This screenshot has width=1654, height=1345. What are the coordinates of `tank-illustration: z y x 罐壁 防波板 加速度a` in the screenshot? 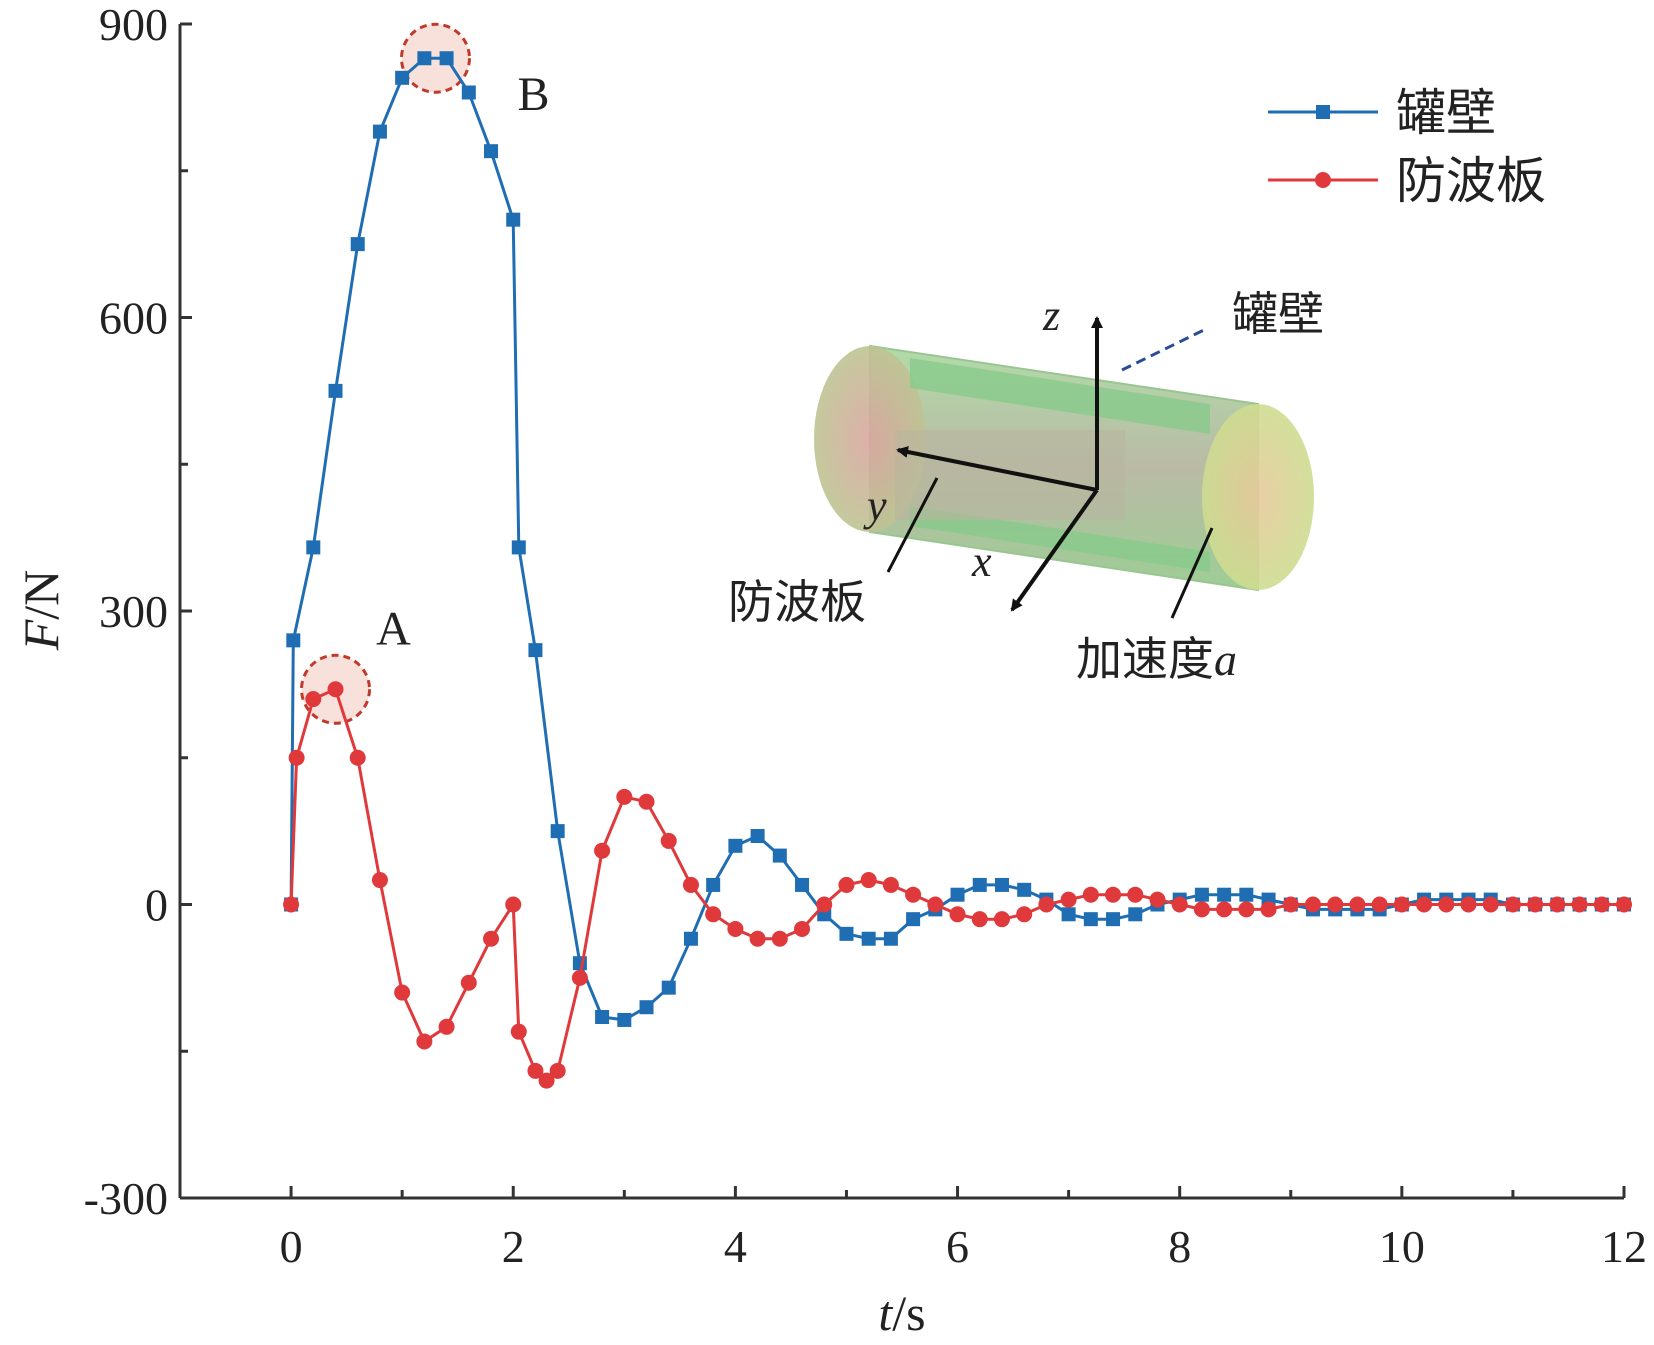 It's located at (1026, 486).